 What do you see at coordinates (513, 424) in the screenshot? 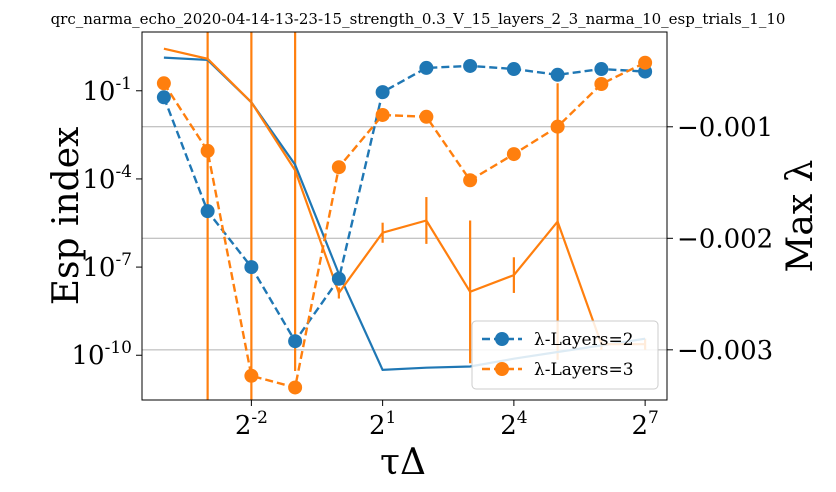
I see `x-tick-label: 24` at bounding box center [513, 424].